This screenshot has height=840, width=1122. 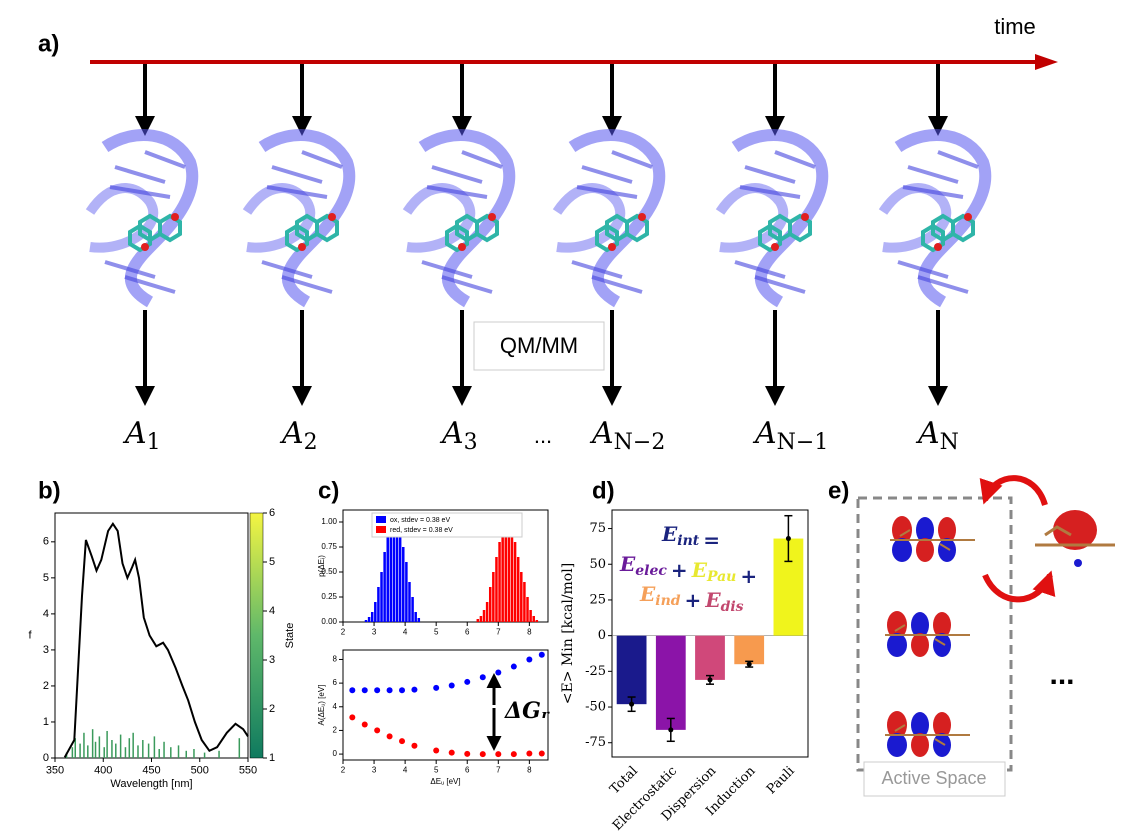 What do you see at coordinates (539, 346) in the screenshot?
I see `qmmm-box` at bounding box center [539, 346].